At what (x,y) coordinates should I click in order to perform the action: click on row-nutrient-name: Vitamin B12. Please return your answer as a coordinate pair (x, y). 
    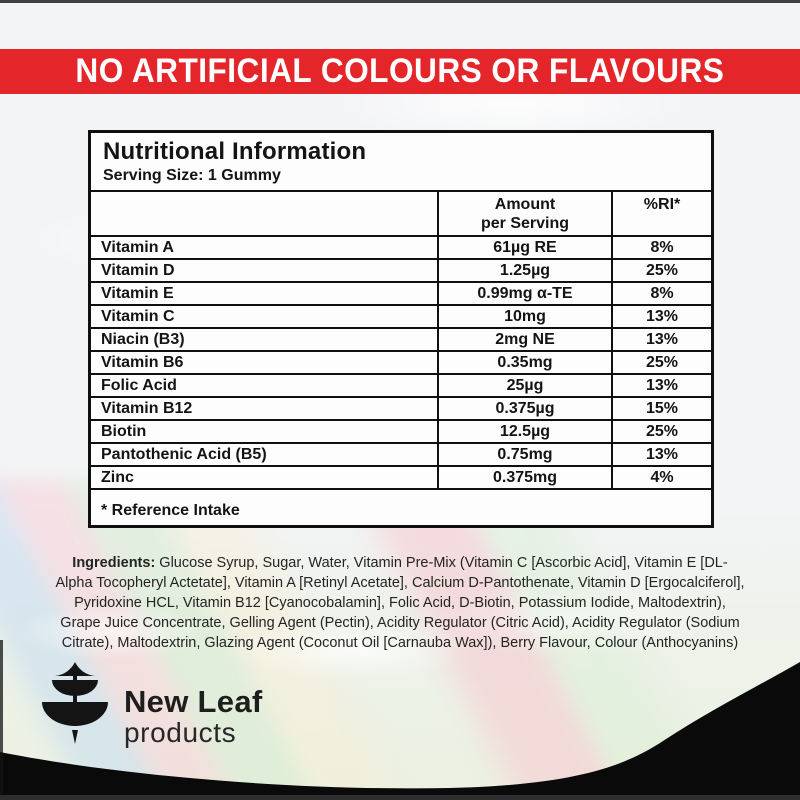
    Looking at the image, I should click on (147, 408).